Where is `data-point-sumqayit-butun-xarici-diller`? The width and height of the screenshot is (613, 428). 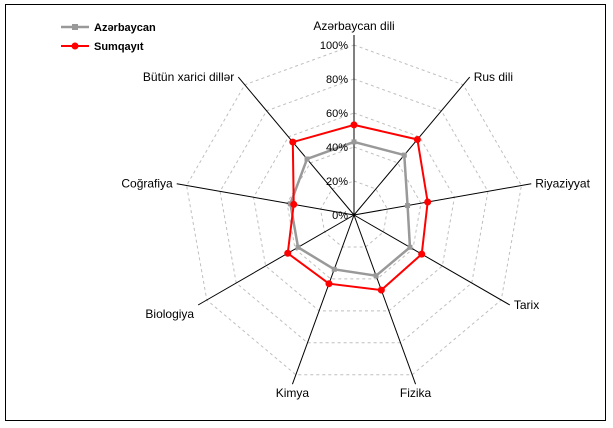 data-point-sumqayit-butun-xarici-diller is located at coordinates (293, 142).